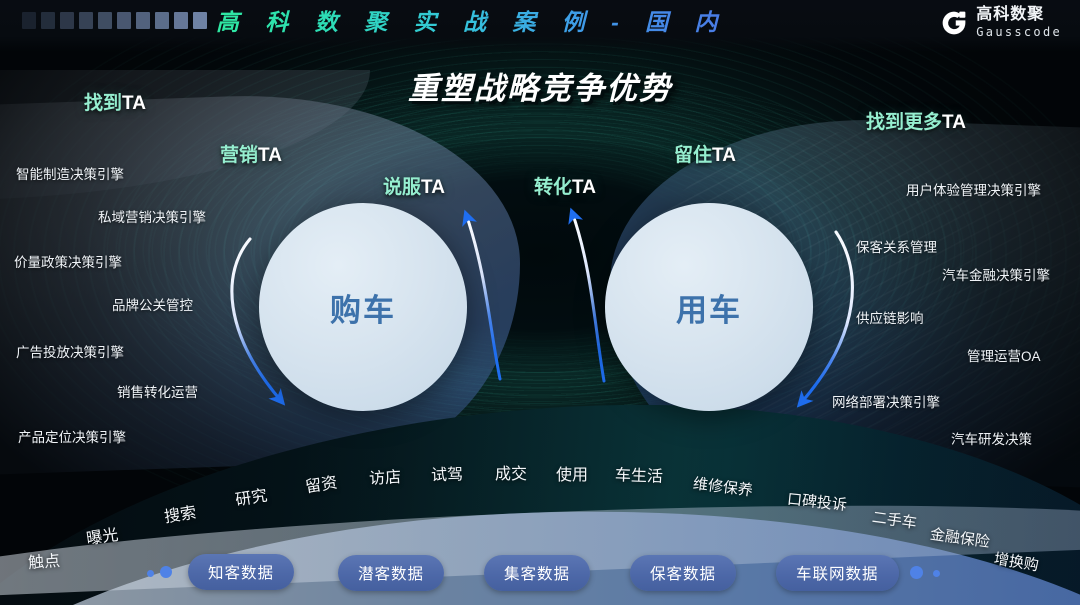 The width and height of the screenshot is (1080, 605). I want to click on stage-circle-label: 用车, so click(709, 310).